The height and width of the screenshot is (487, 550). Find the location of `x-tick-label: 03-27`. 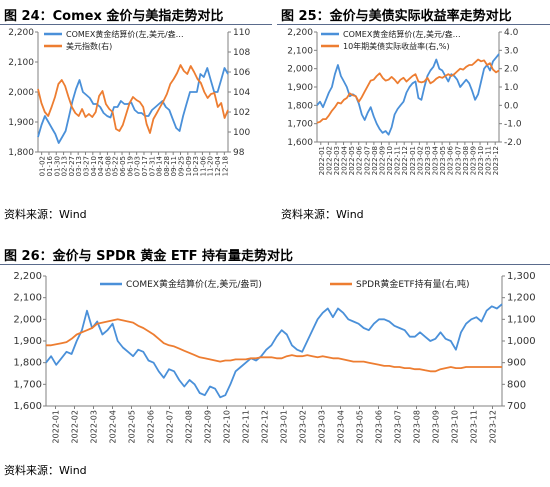

x-tick-label: 03-27 is located at coordinates (87, 166).